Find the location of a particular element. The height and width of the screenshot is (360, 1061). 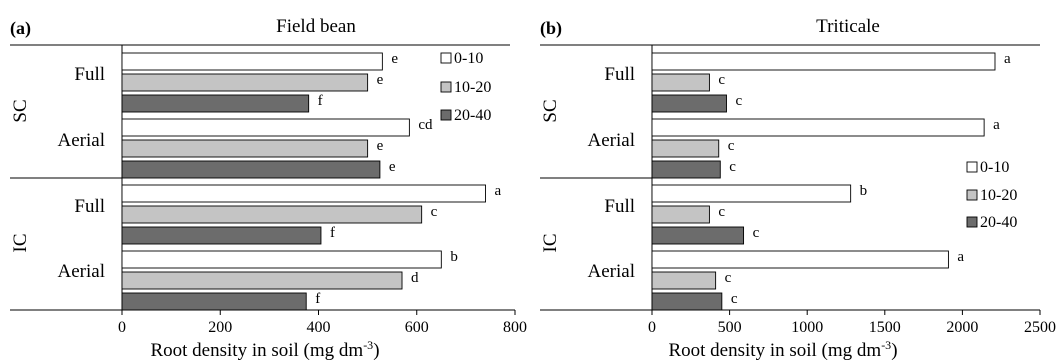

x-tick-label: 800 is located at coordinates (515, 327).